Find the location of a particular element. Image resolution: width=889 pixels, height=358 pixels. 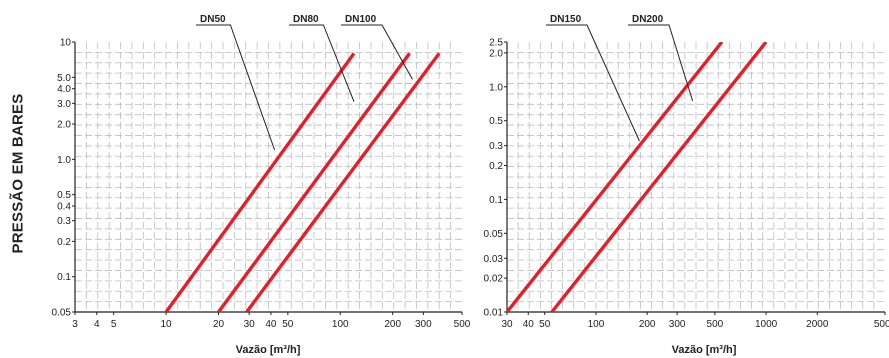

x-tick-label: 10 is located at coordinates (167, 324).